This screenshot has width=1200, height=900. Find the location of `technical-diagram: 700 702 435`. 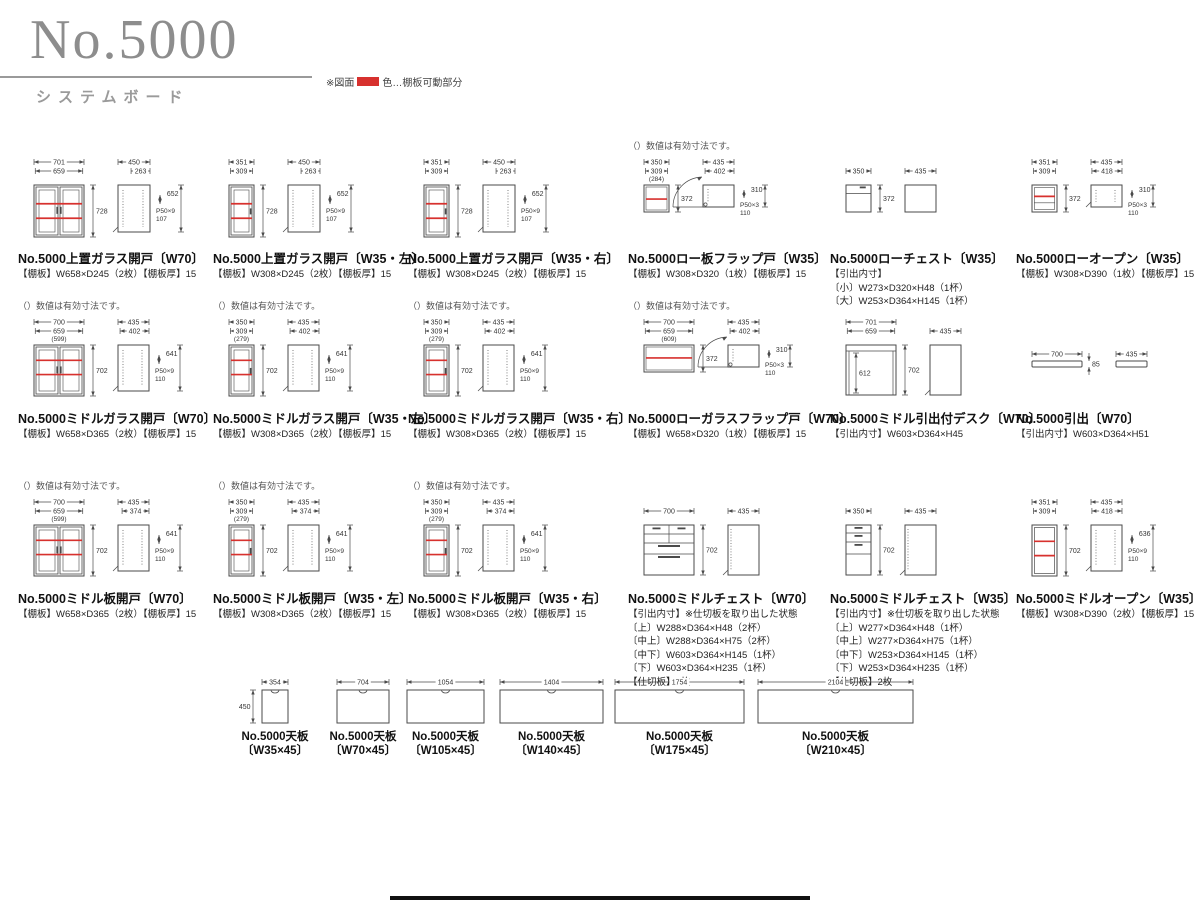

technical-diagram: 700 702 435 is located at coordinates (701, 541).